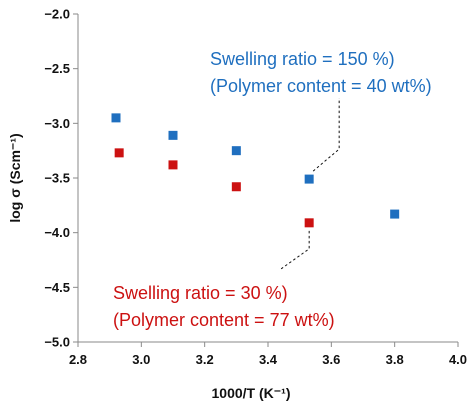 The image size is (474, 407). Describe the element at coordinates (141, 359) in the screenshot. I see `x-tick-label: 3.0` at that location.